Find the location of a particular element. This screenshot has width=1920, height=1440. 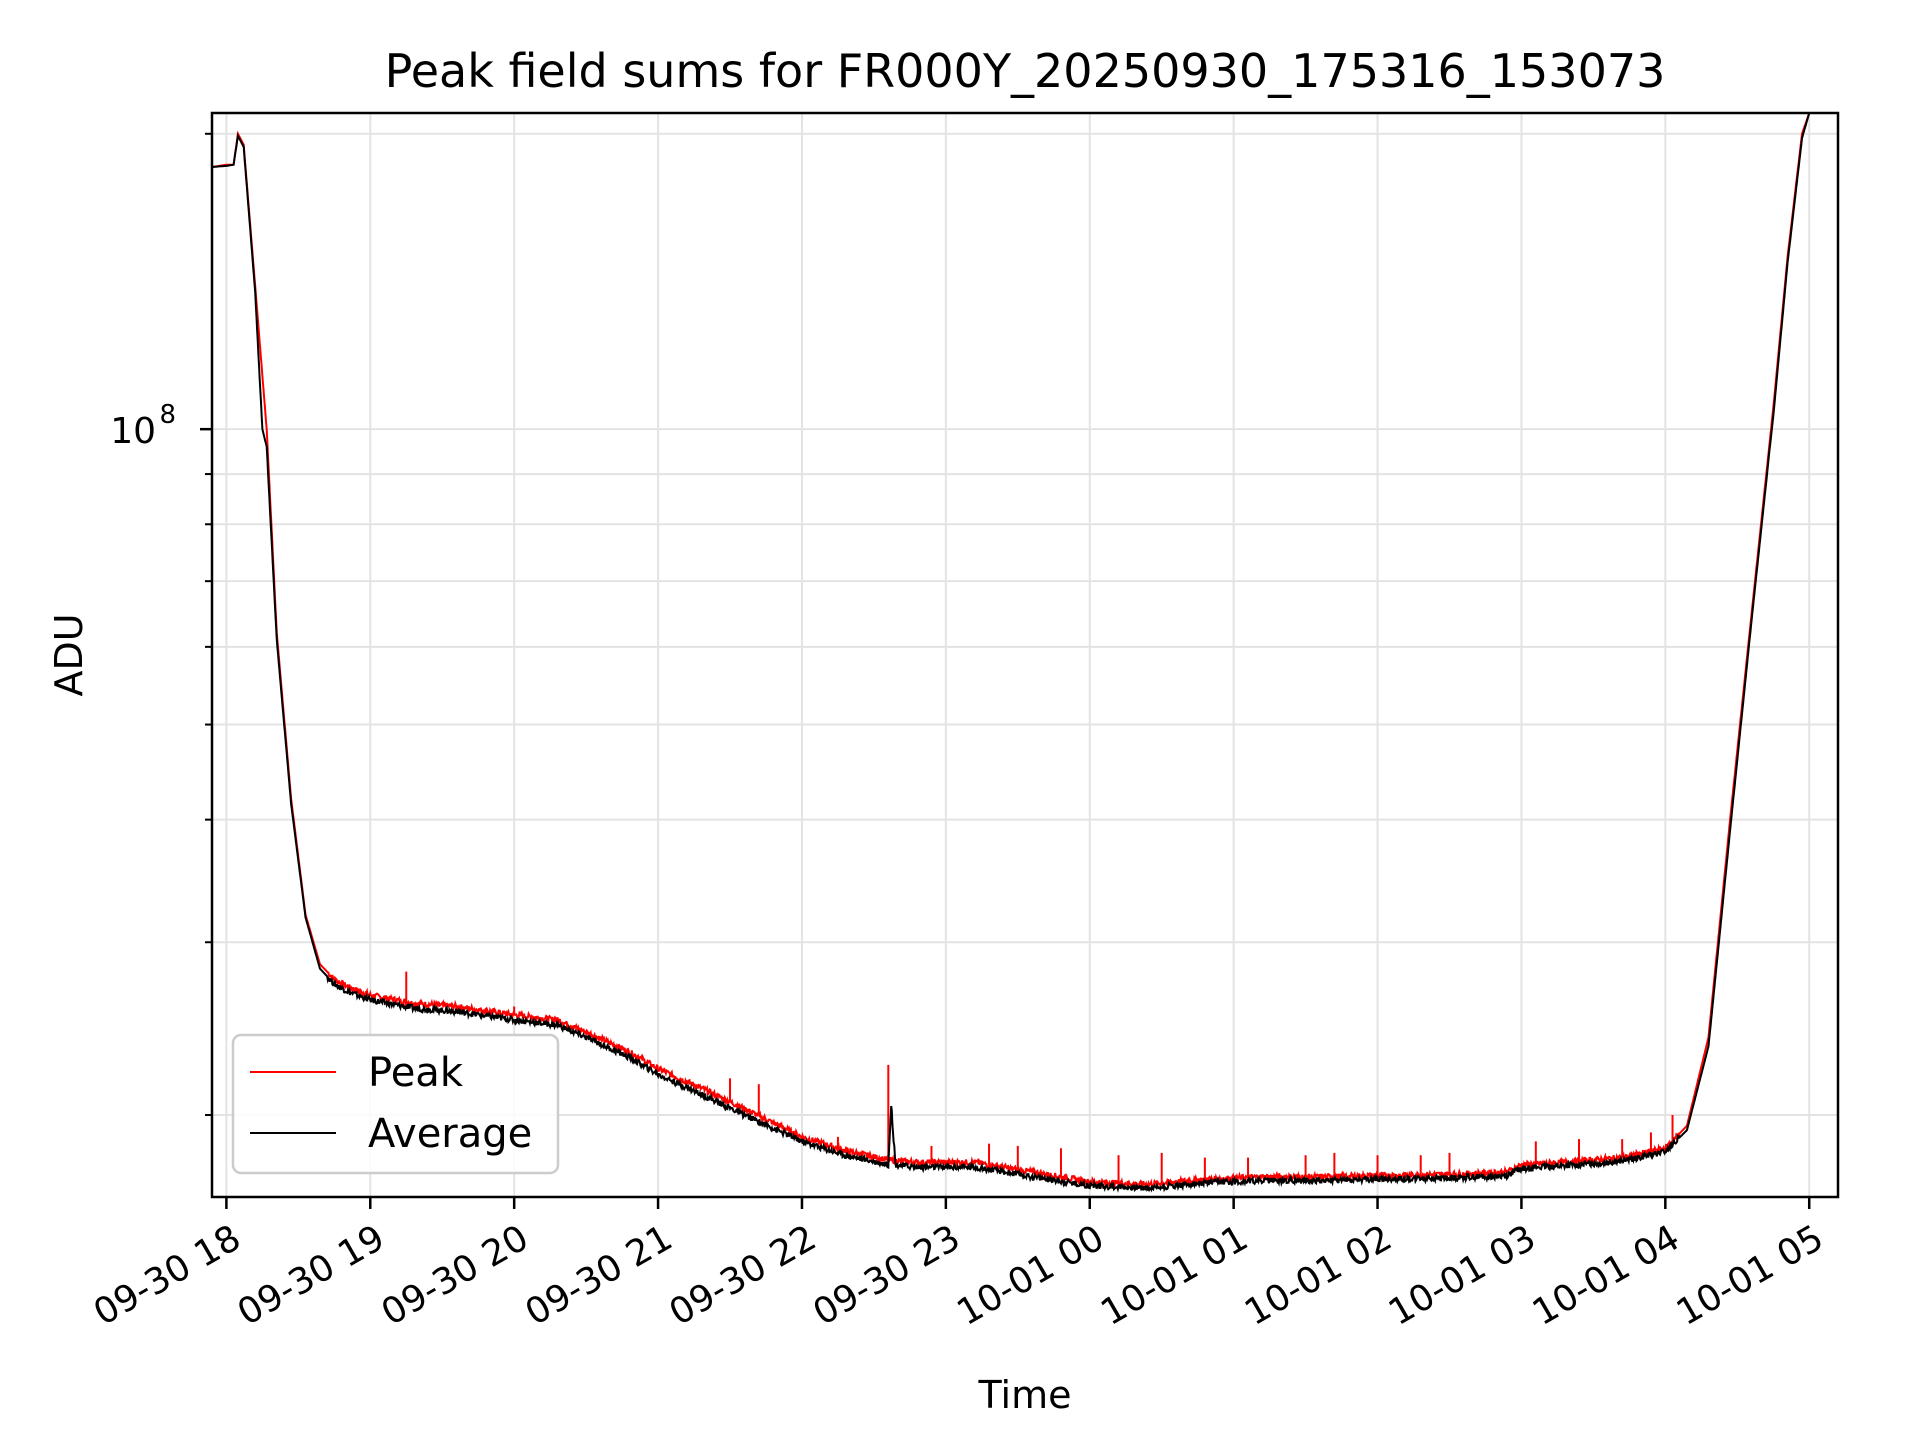

y-axis-label: ADU is located at coordinates (69, 654).